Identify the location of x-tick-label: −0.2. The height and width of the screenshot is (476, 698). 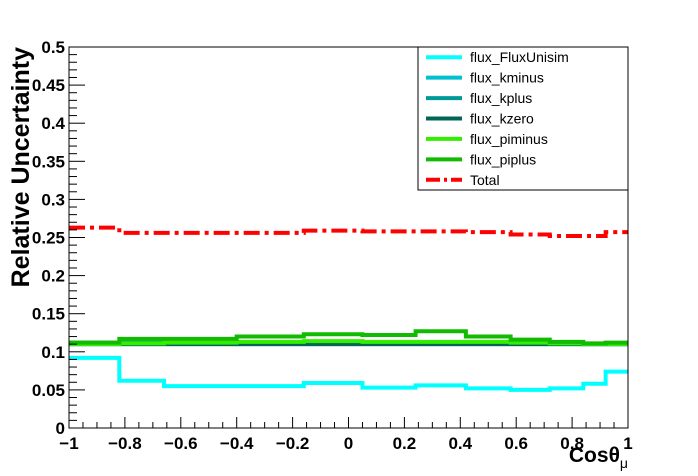
(293, 443).